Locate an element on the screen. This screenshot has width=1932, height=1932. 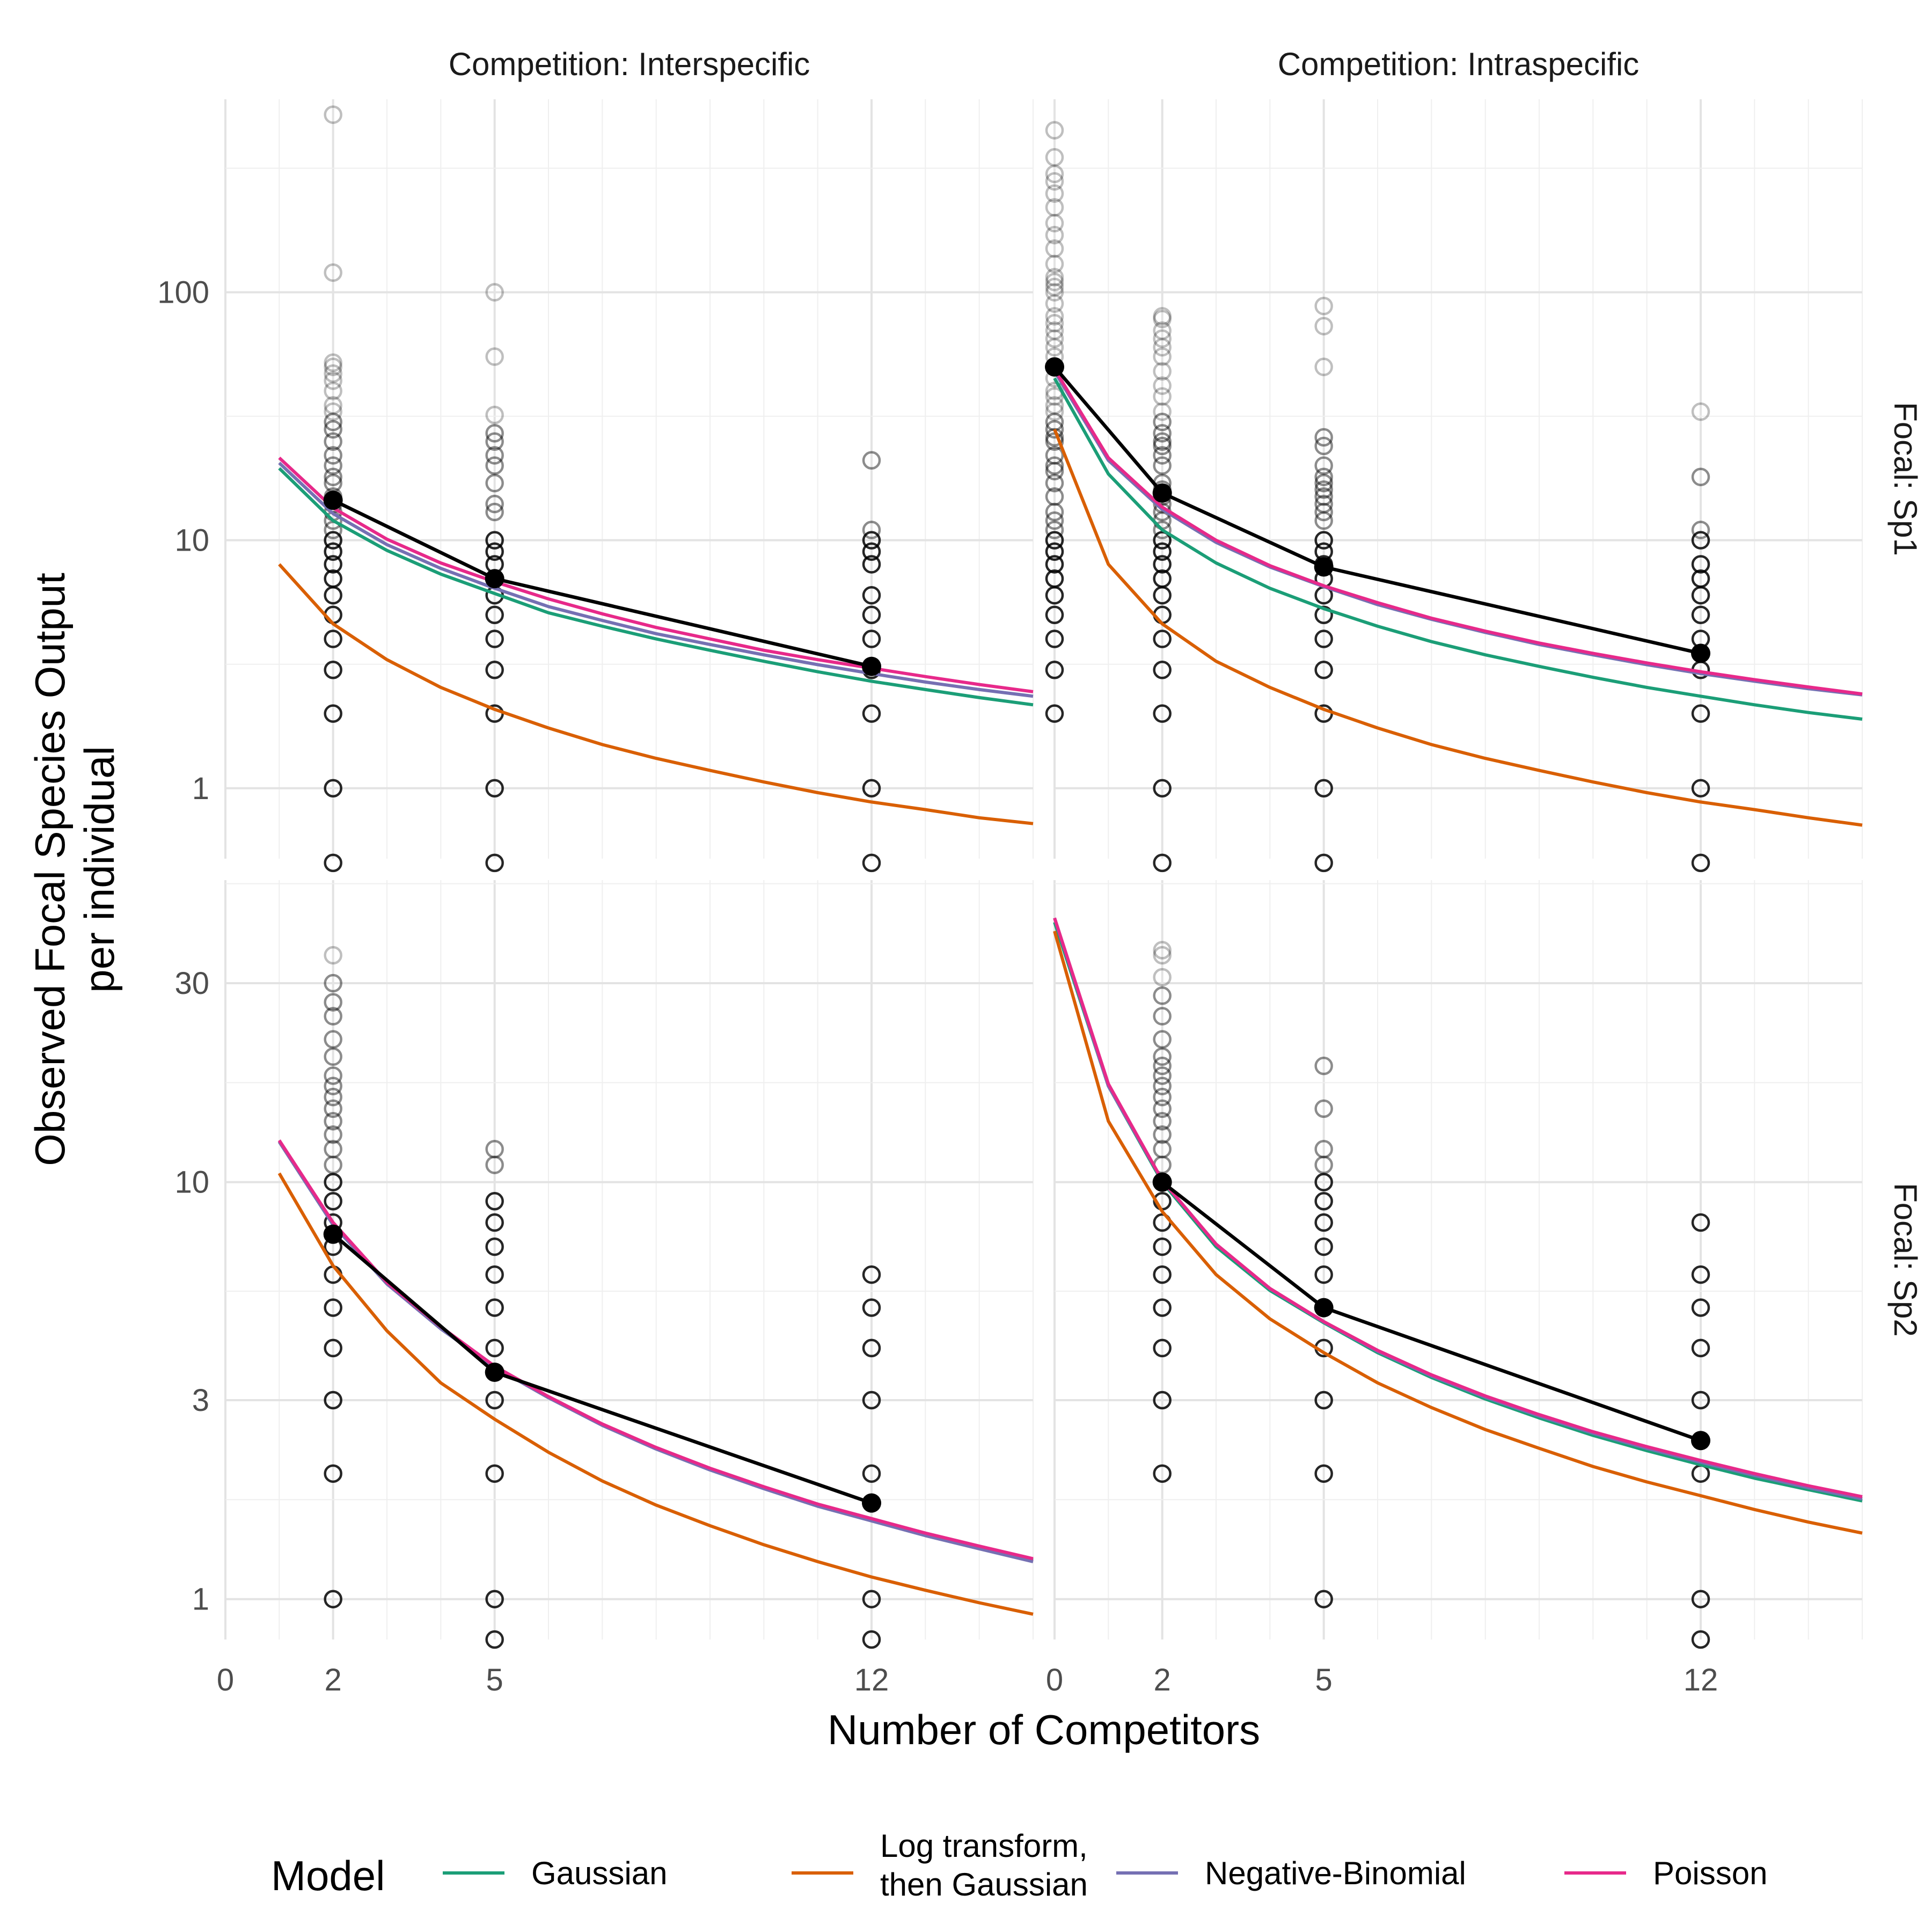
legend-label: then Gaussian is located at coordinates (984, 1884).